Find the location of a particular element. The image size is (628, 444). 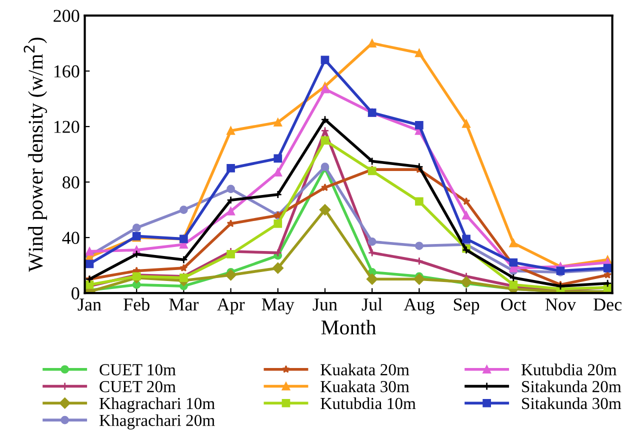

y-tick-label: 80 is located at coordinates (71, 182).